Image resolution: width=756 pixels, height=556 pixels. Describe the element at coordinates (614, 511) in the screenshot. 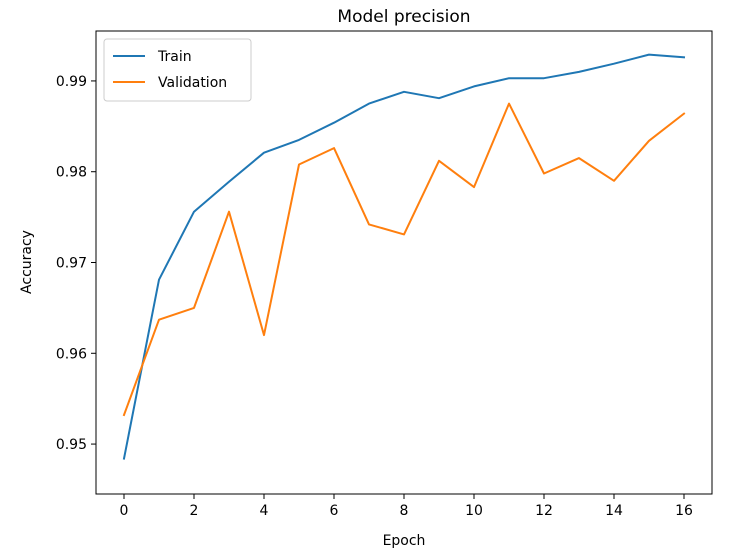

I see `x-tick-label: 14` at that location.